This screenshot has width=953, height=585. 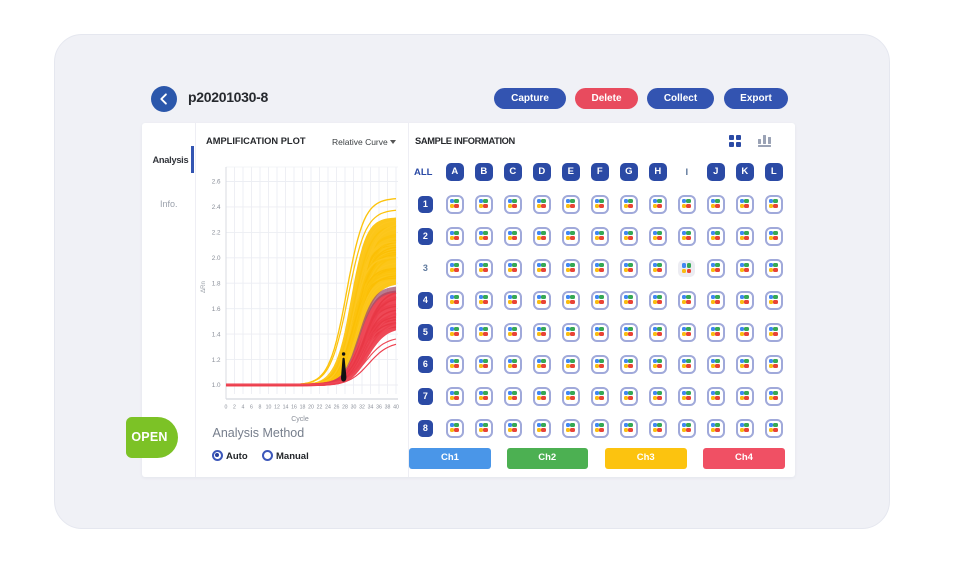 I want to click on svg-text: 2.0, so click(x=216, y=258).